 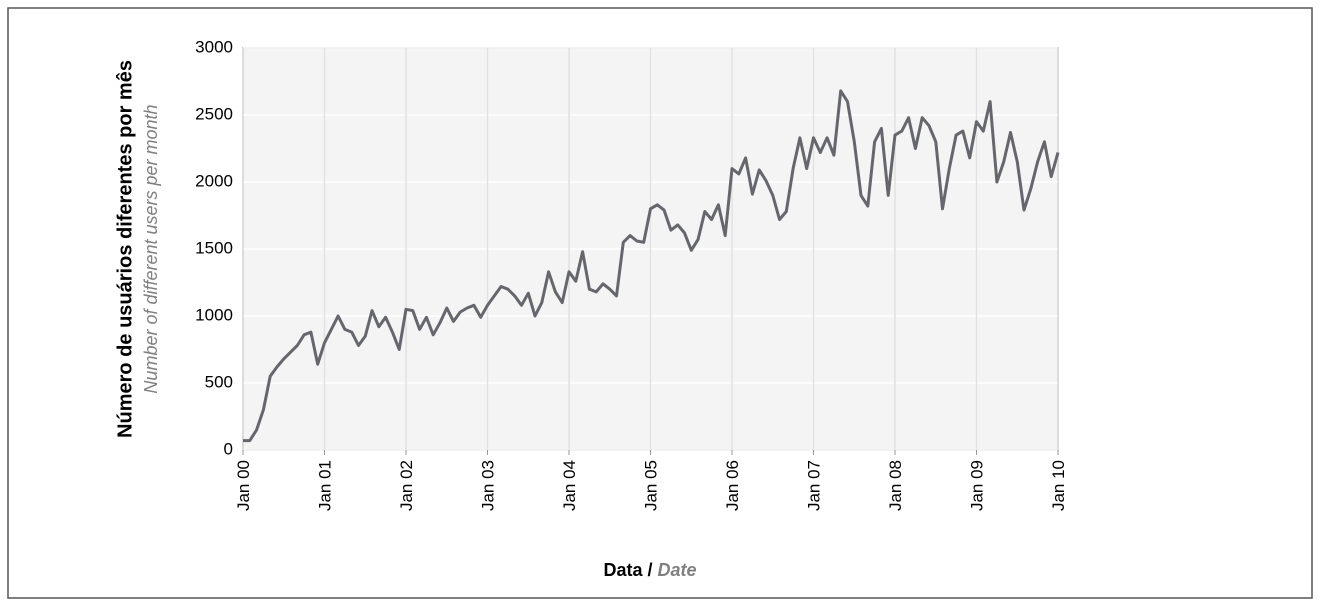 I want to click on x-tick-label: Jan 09, so click(x=977, y=485).